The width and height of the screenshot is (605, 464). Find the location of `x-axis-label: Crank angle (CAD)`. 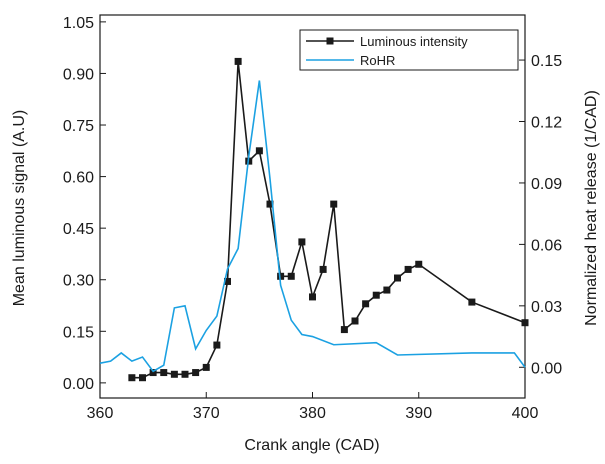

x-axis-label: Crank angle (CAD) is located at coordinates (311, 445).